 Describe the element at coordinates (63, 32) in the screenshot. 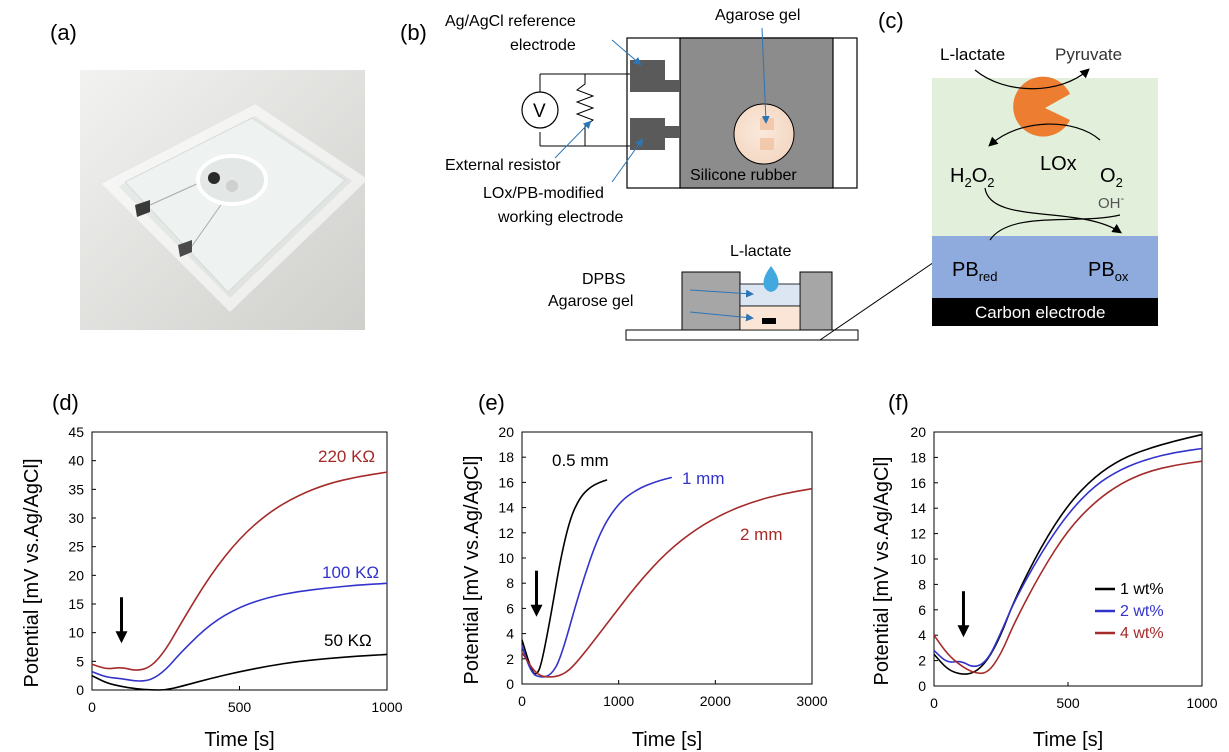

I see `panel-label-a: (a)` at that location.